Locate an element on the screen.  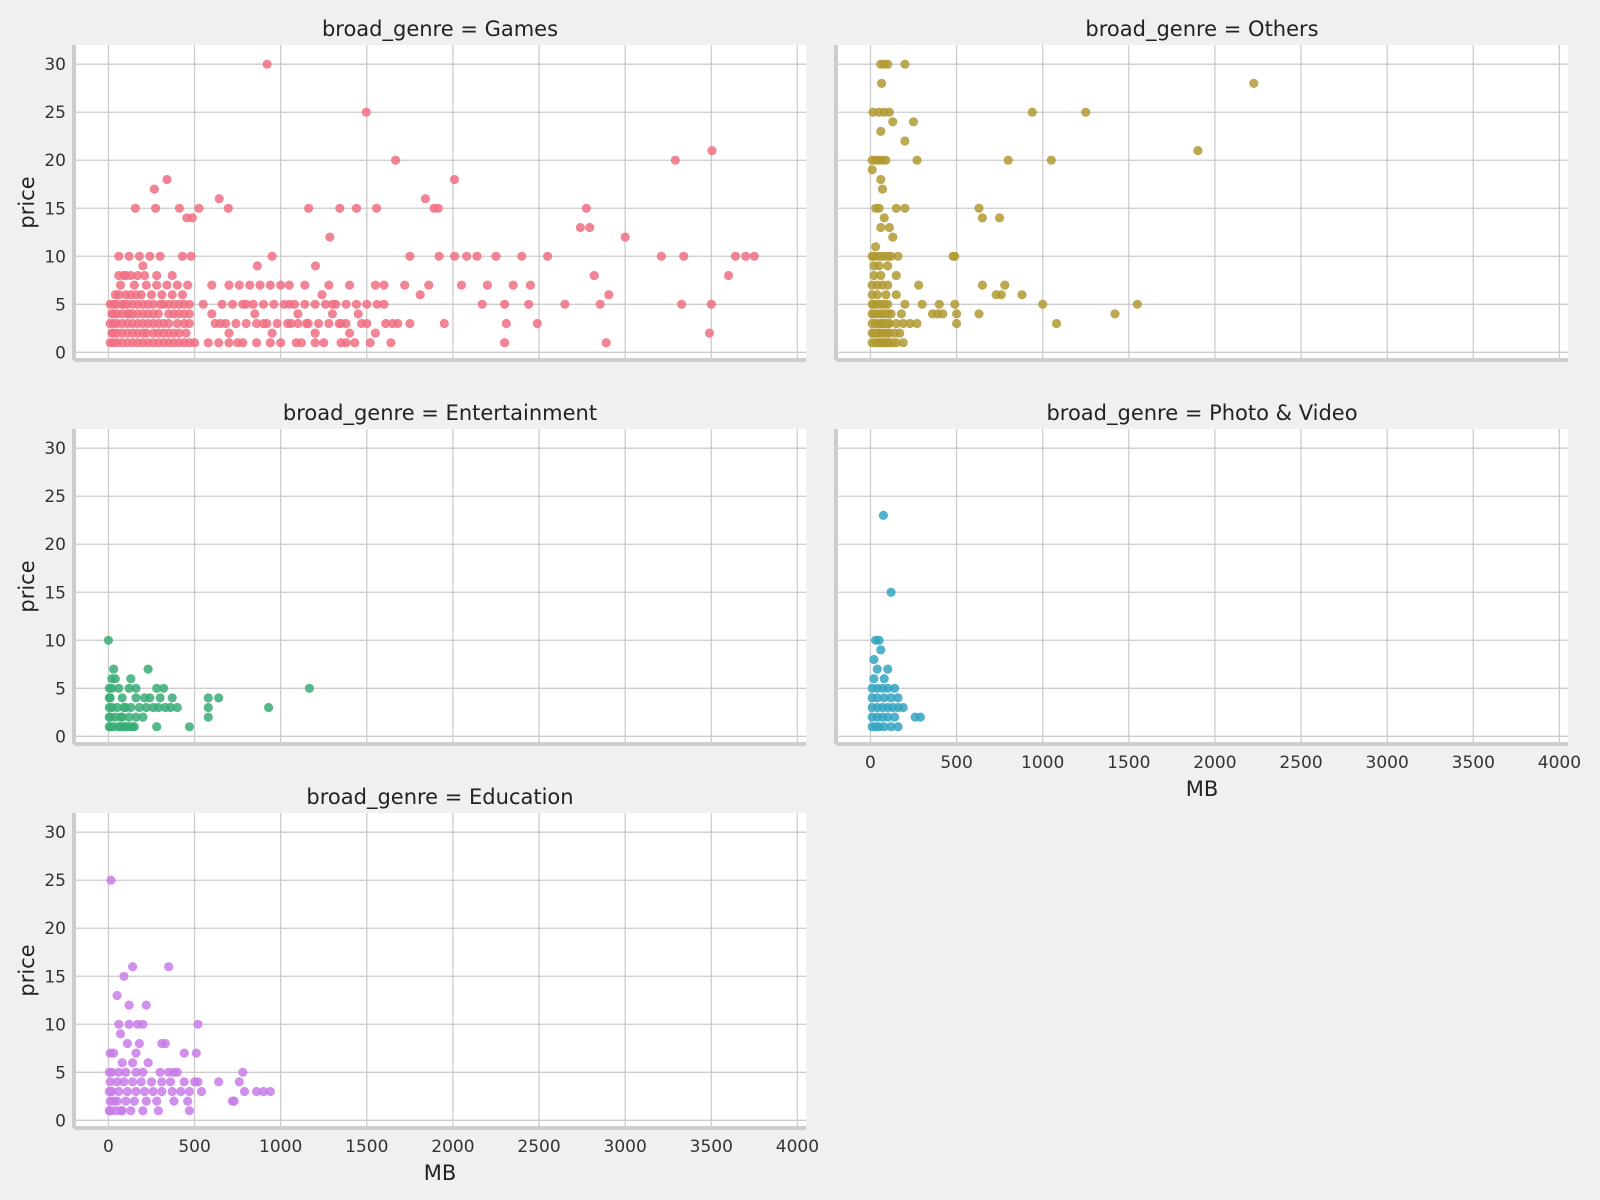
panel-title: broad_genre = Entertainment is located at coordinates (440, 413).